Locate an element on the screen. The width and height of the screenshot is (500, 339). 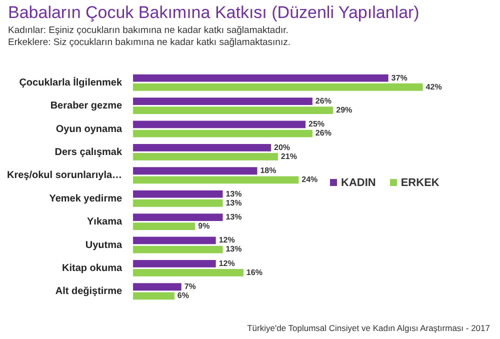
legend-label: KADIN is located at coordinates (358, 183).